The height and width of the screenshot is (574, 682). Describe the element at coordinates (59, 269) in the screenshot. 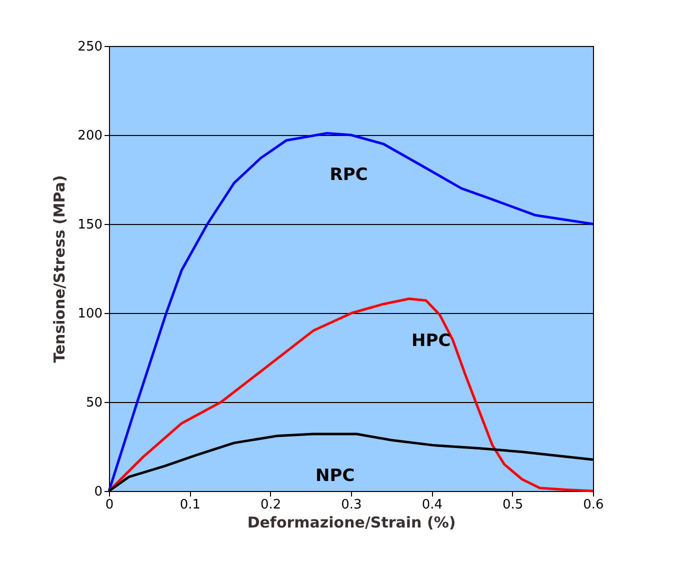

I see `y-axis-title: Tensione/Stress (MPa)` at that location.